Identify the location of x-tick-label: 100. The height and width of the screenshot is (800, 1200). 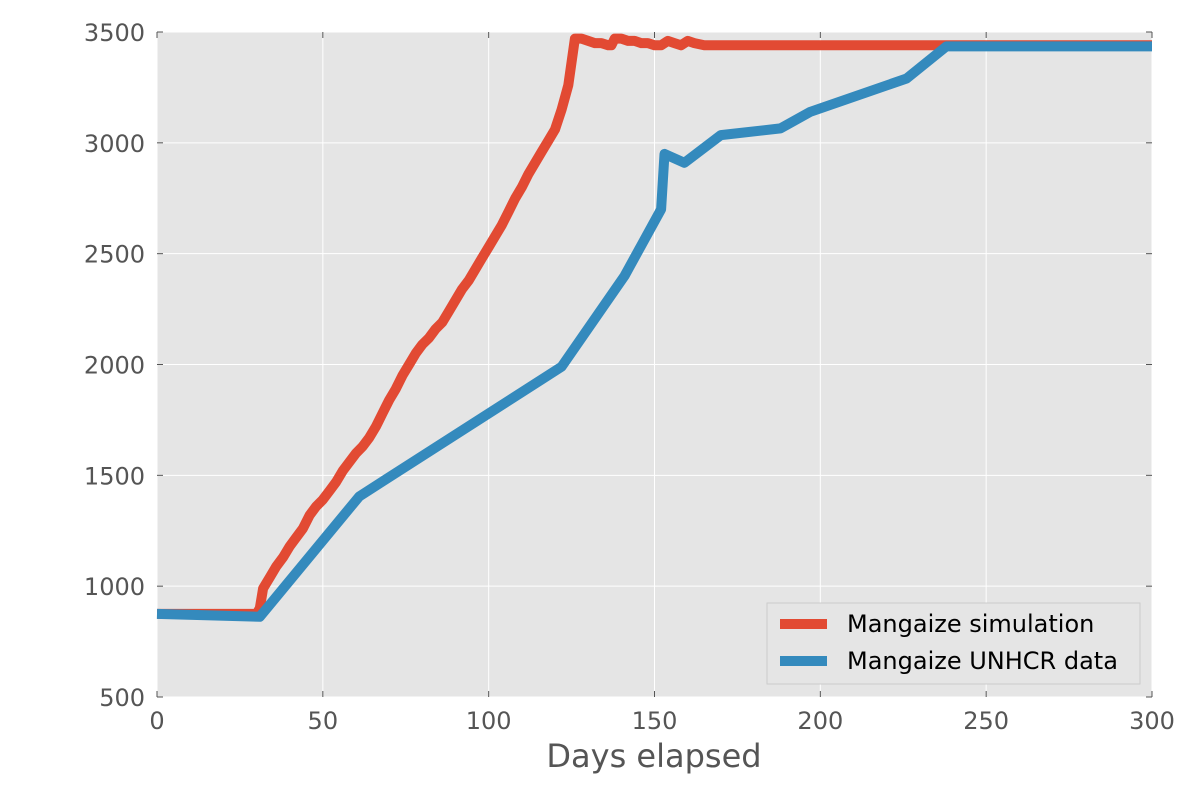
(489, 721).